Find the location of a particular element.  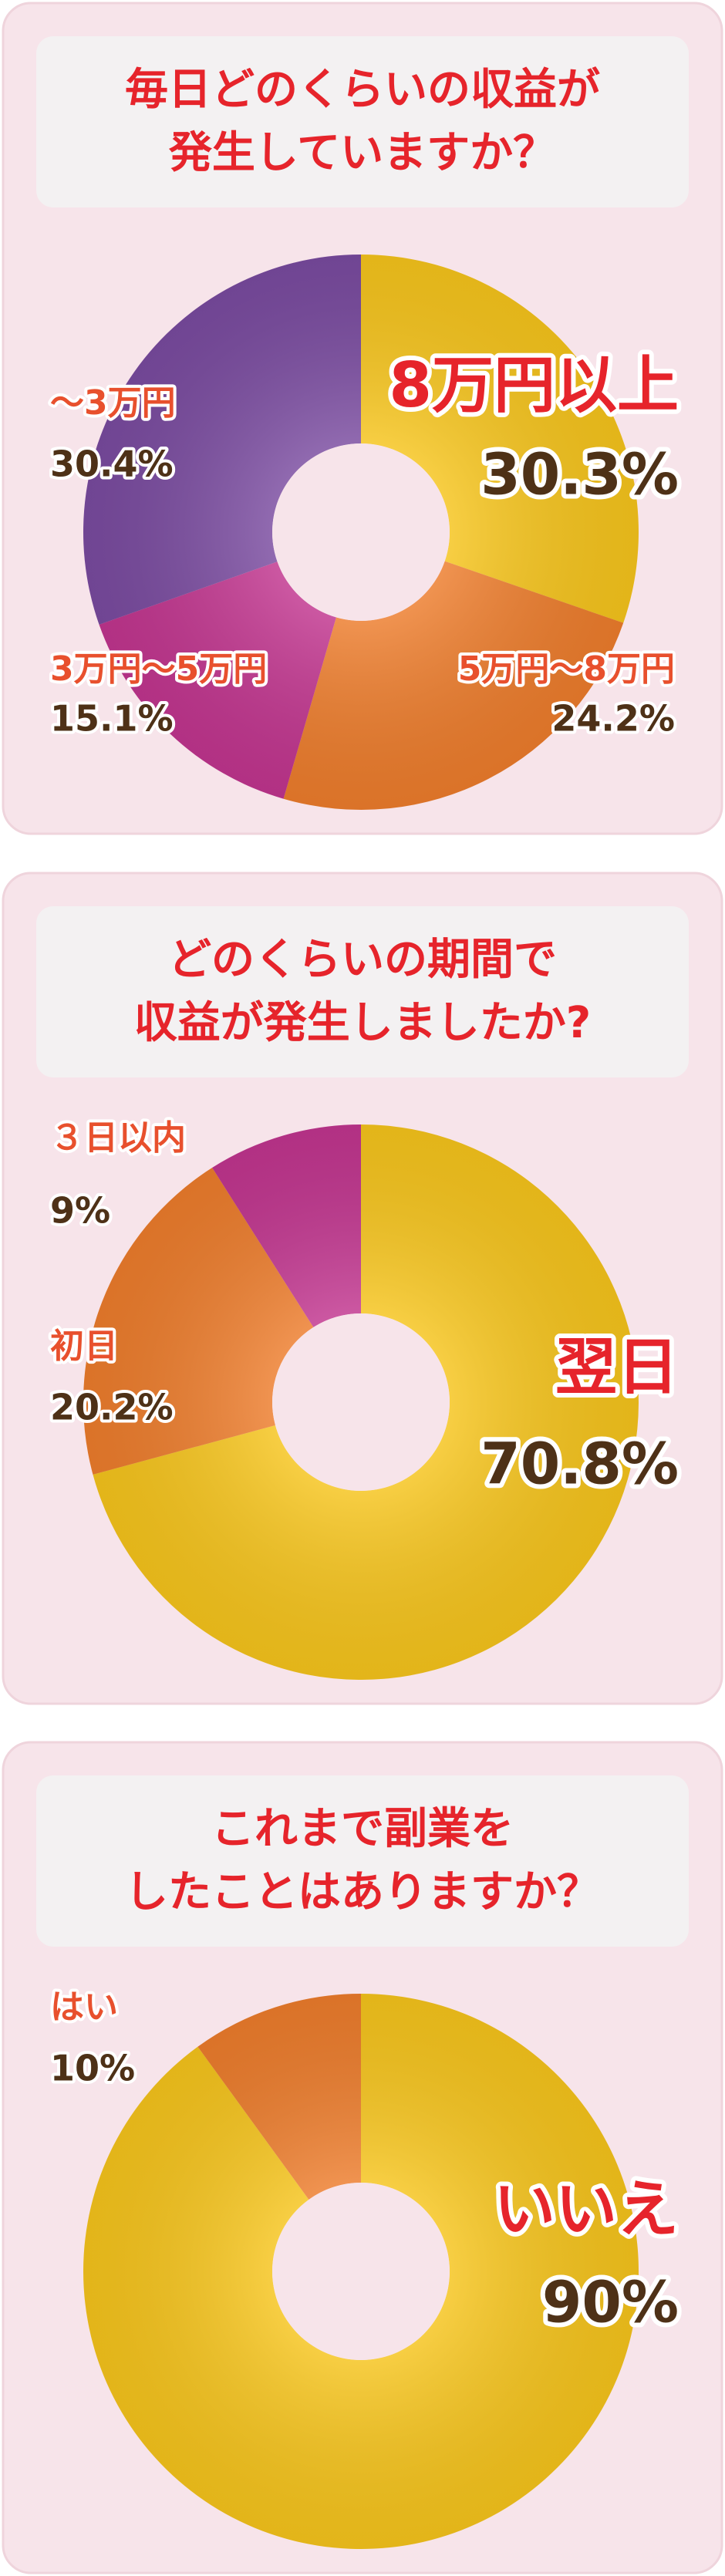

chart-title: 発生していますか？ is located at coordinates (362, 153).